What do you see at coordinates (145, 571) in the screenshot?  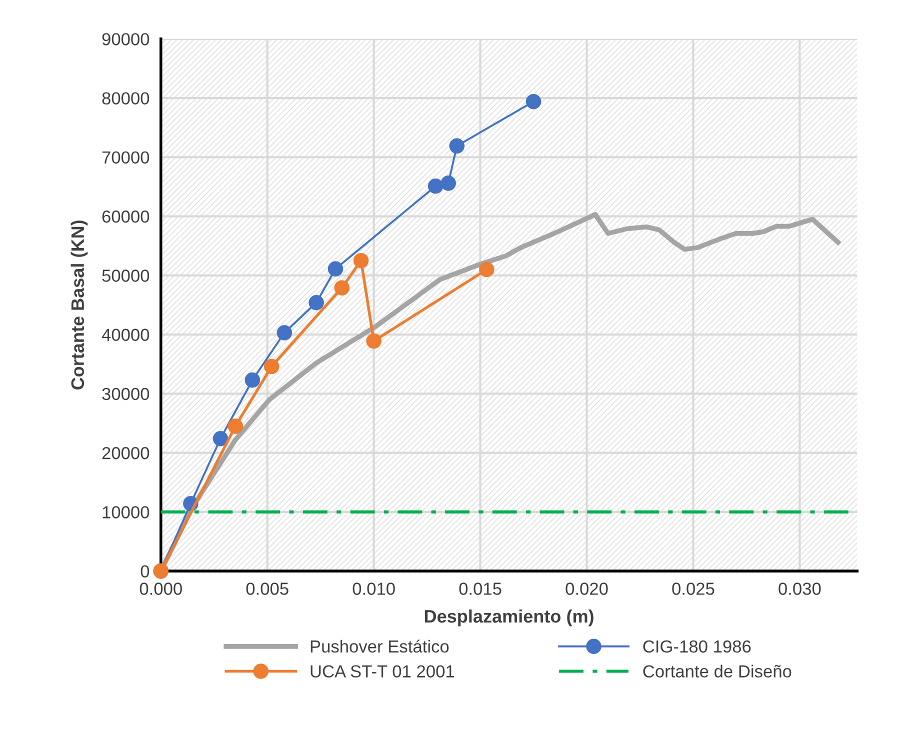 I see `y-tick-label: 0` at bounding box center [145, 571].